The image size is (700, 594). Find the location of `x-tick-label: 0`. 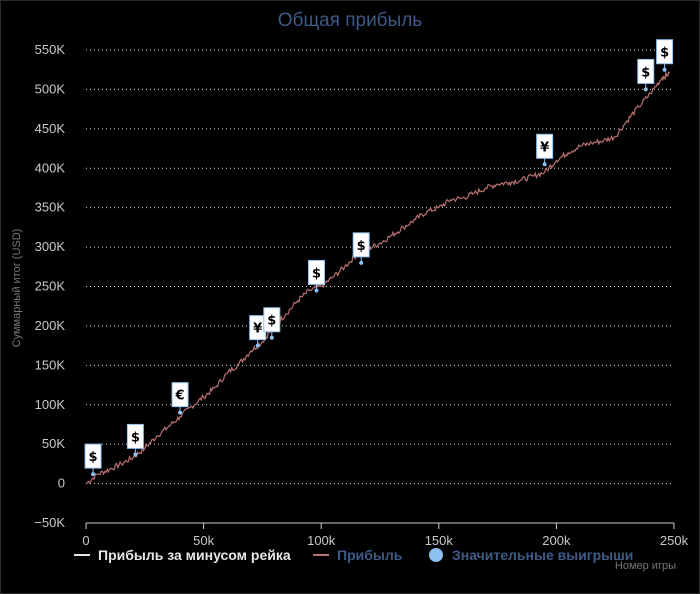

x-tick-label: 0 is located at coordinates (85, 540).